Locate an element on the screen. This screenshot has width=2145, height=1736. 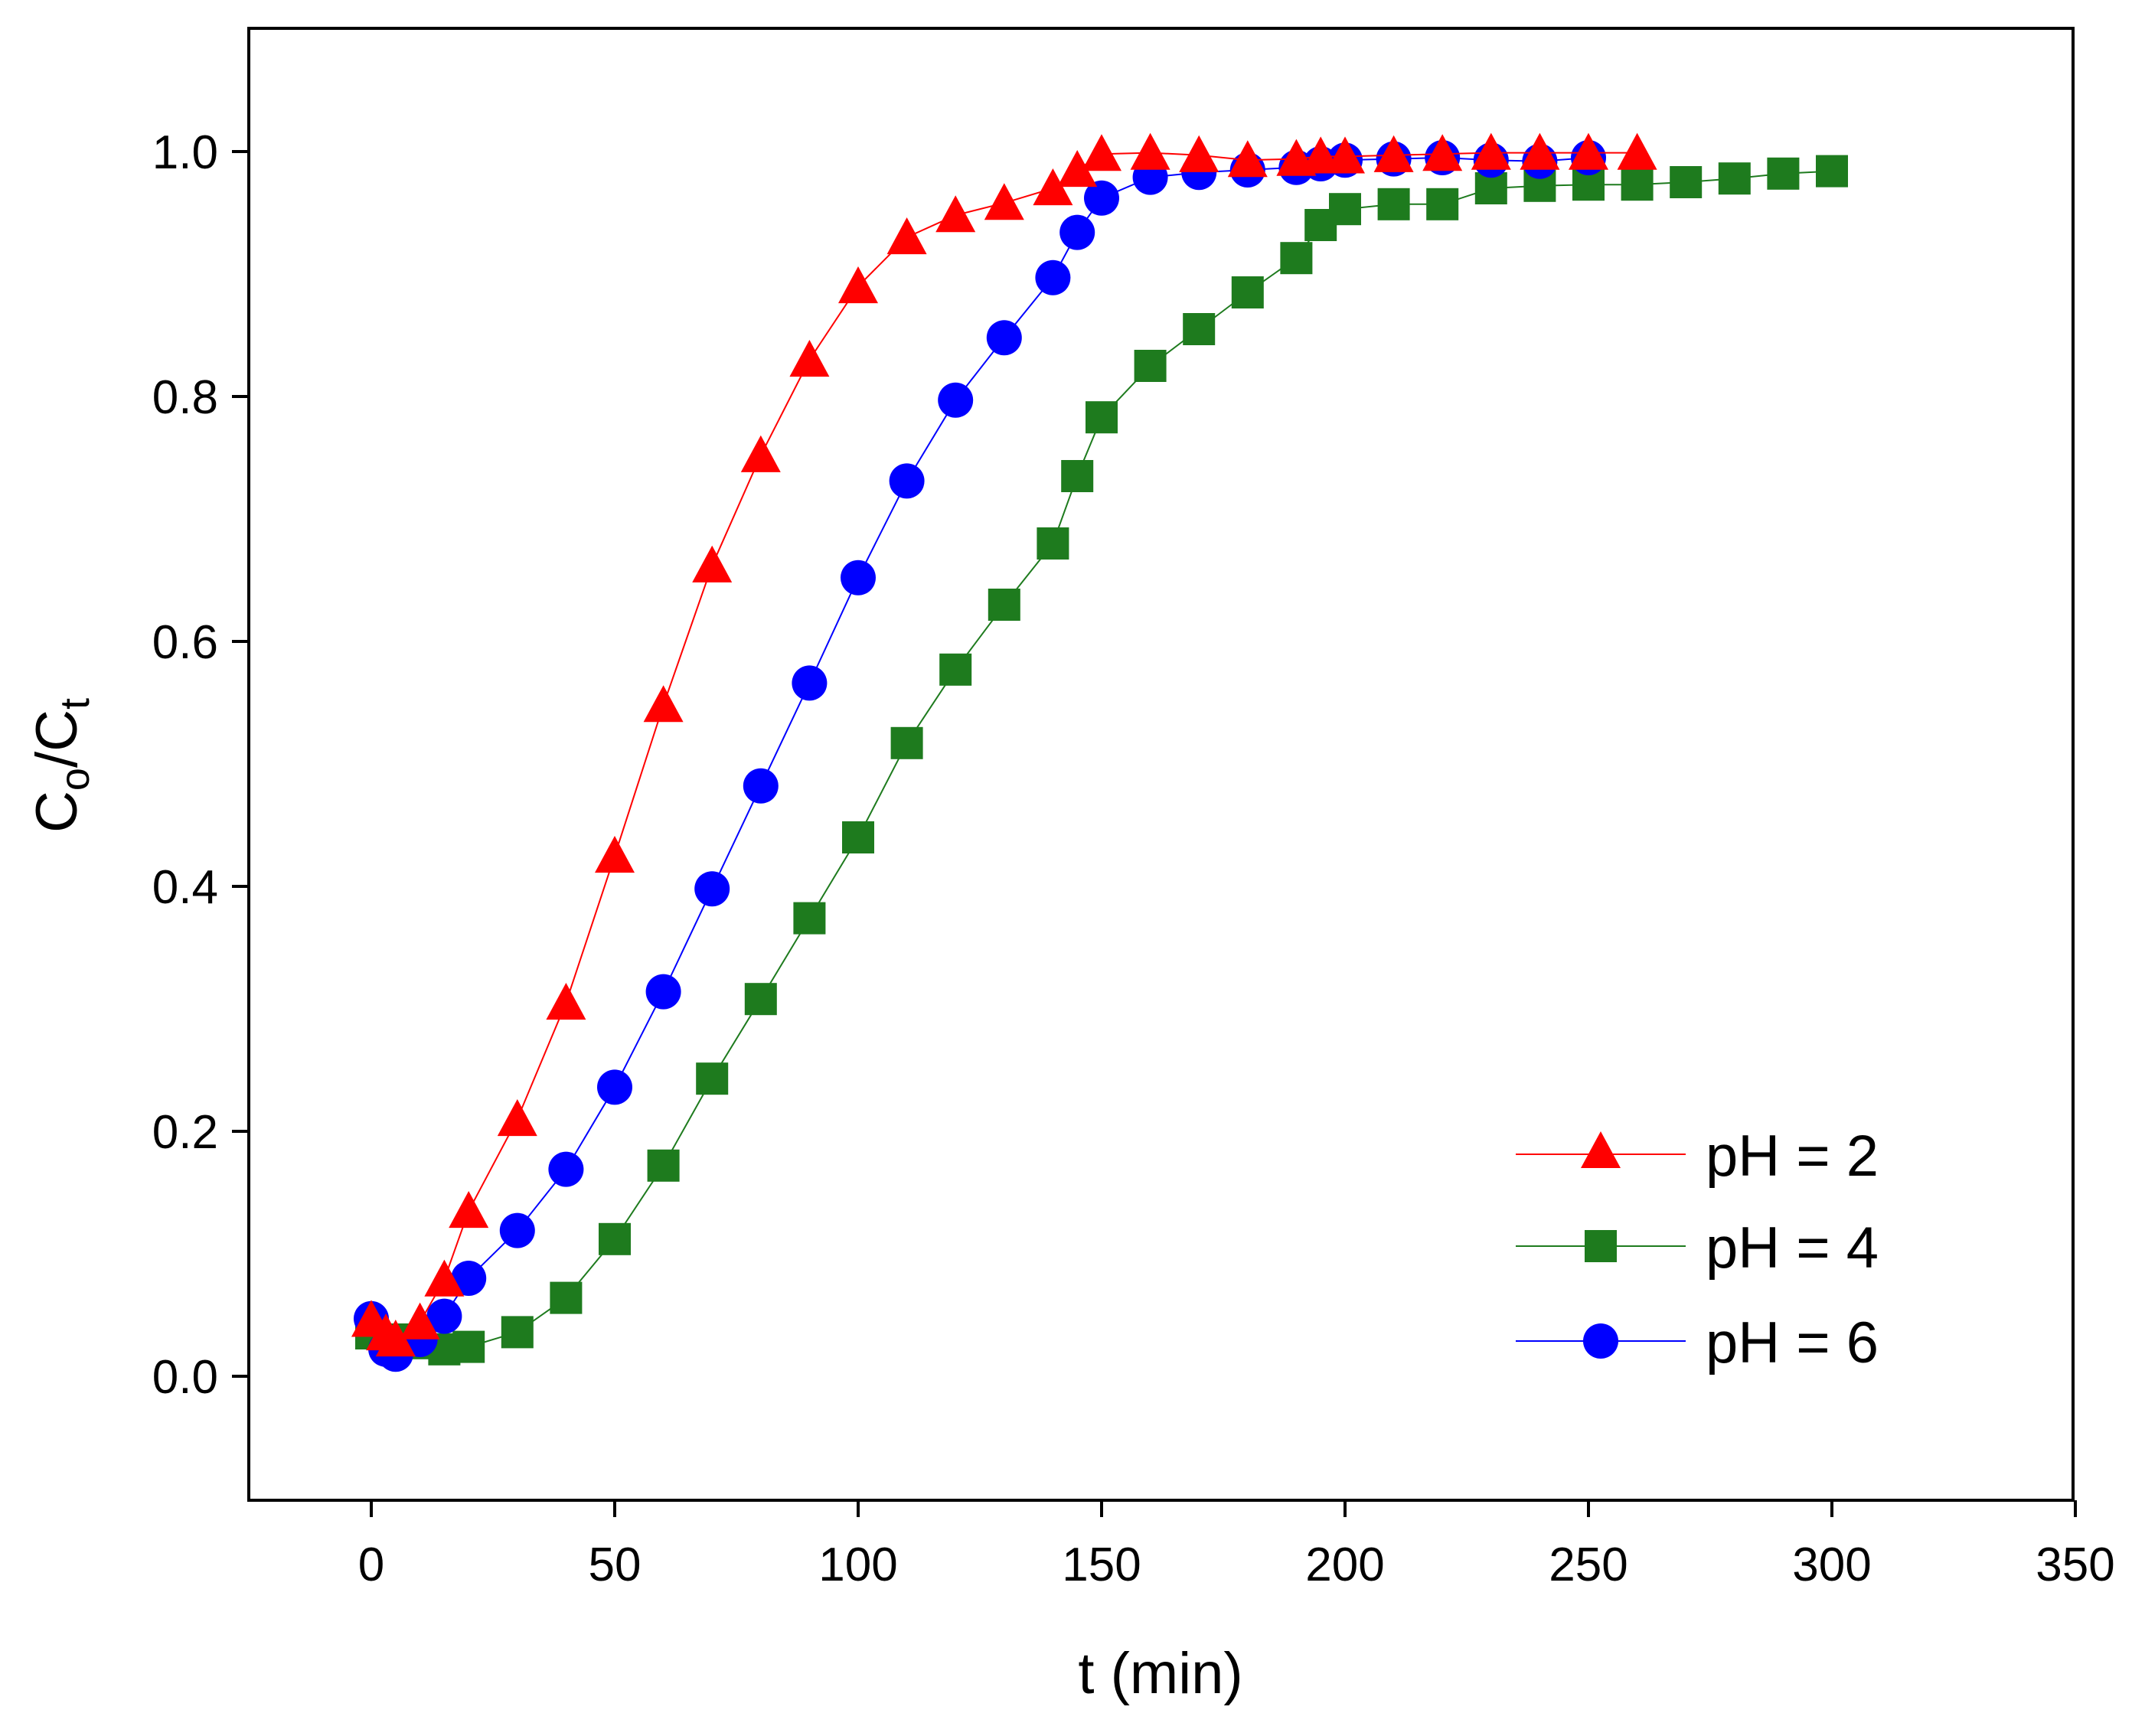
legend-entry-ph4: pH = 4 is located at coordinates (1697, 1248).